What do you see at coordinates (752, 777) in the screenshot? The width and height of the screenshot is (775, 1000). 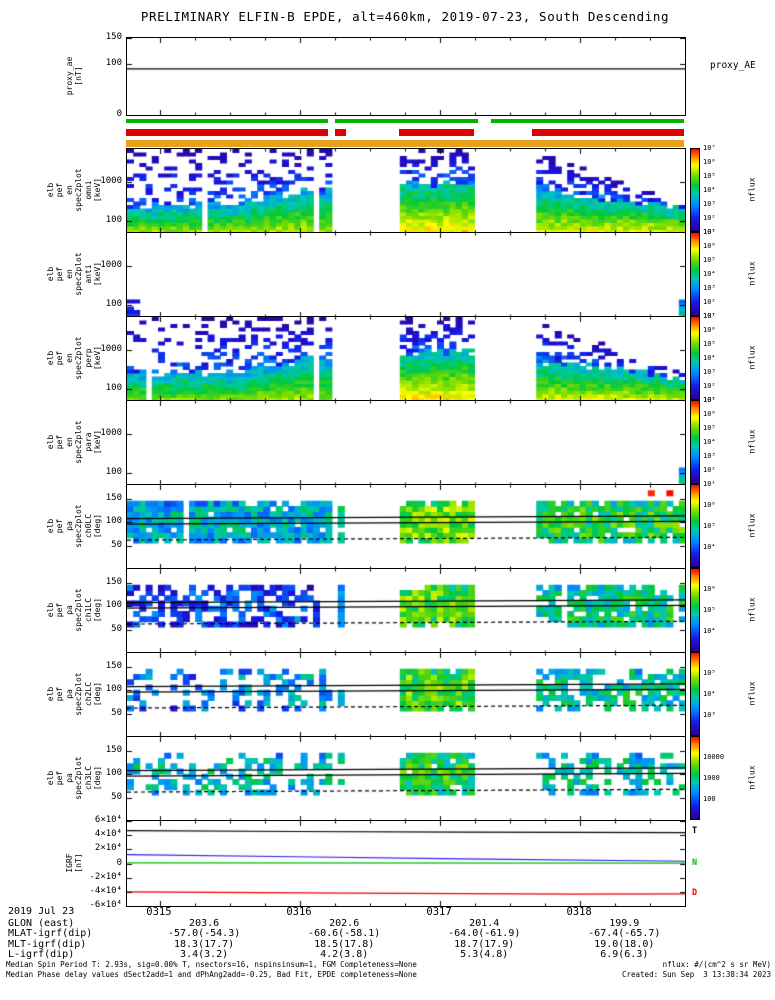 I see `colorbar-title-ch3: nflux` at bounding box center [752, 777].